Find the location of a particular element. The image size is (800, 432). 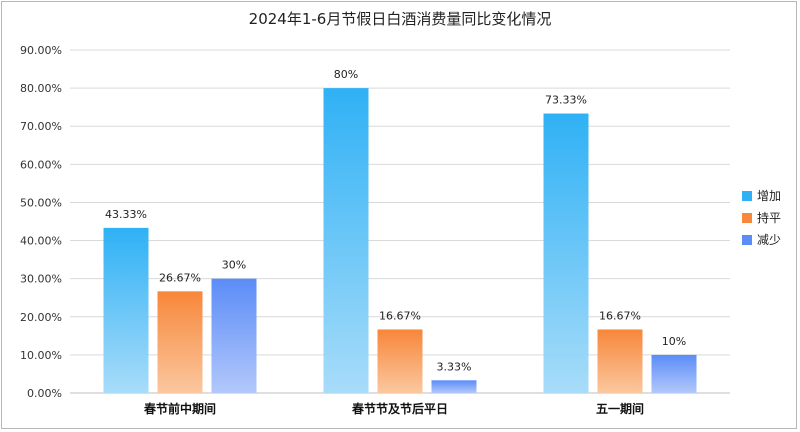

data-label: 80% is located at coordinates (346, 74).